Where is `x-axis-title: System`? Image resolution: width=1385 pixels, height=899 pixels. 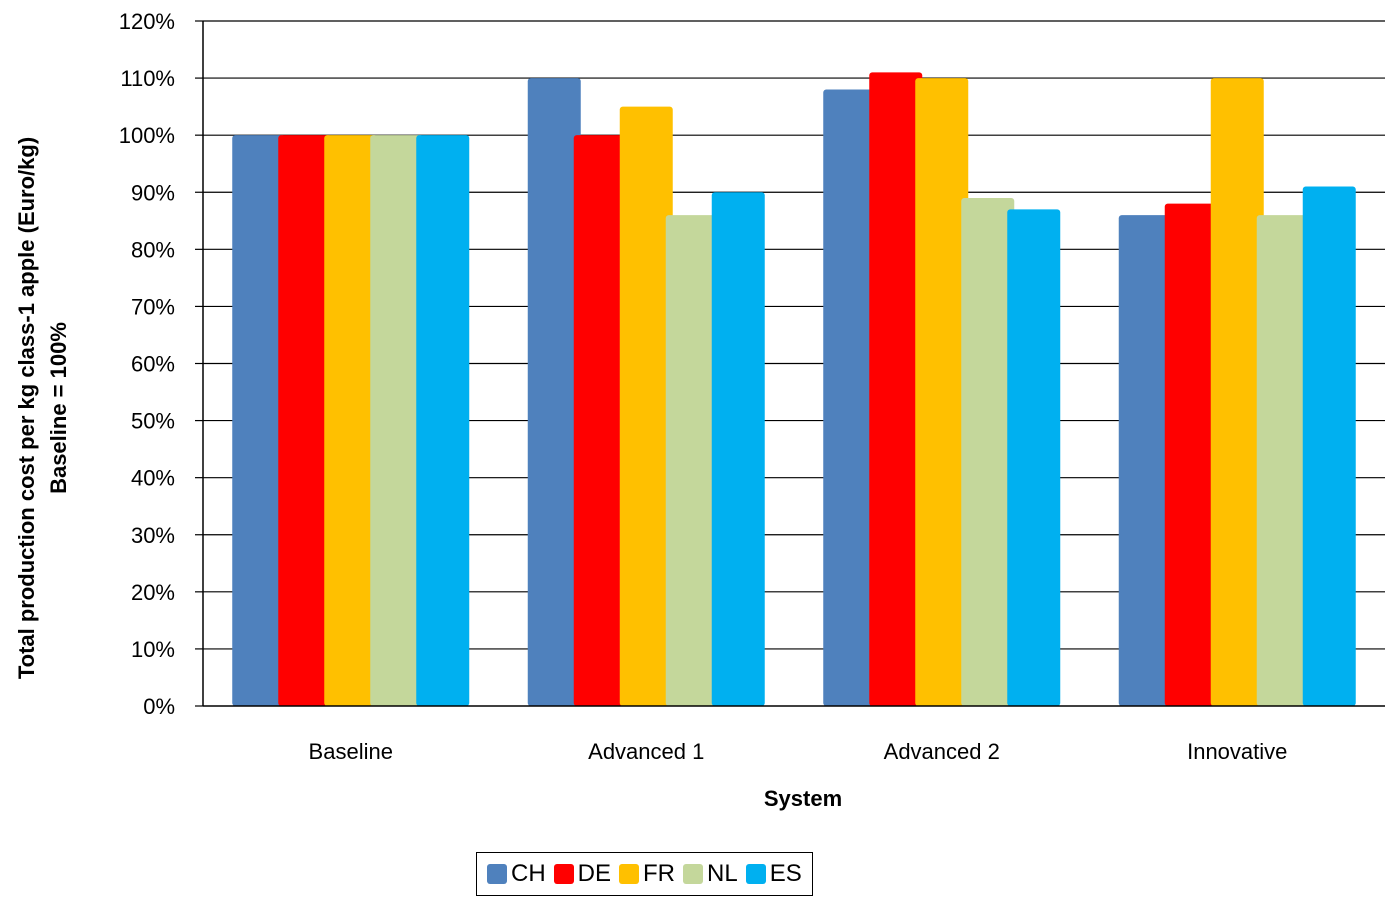 x-axis-title: System is located at coordinates (803, 798).